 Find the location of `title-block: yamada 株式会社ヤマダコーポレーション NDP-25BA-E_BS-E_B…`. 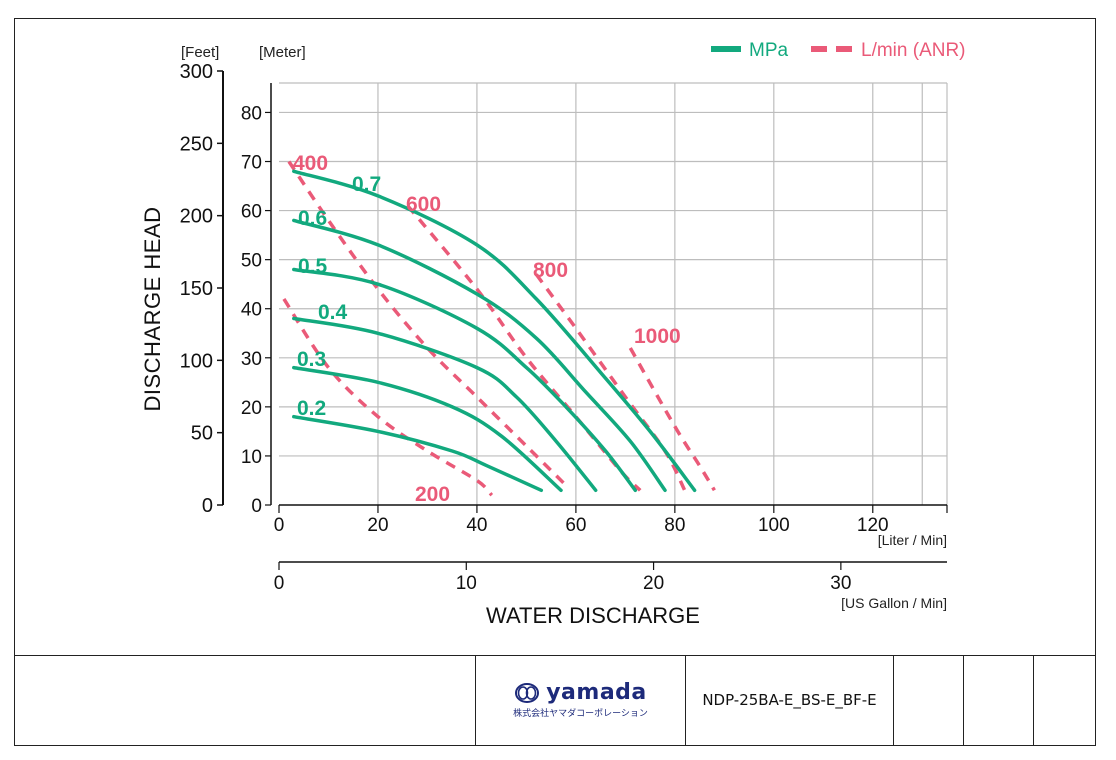

title-block: yamada 株式会社ヤマダコーポレーション NDP-25BA-E_BS-E_B… is located at coordinates (555, 700).